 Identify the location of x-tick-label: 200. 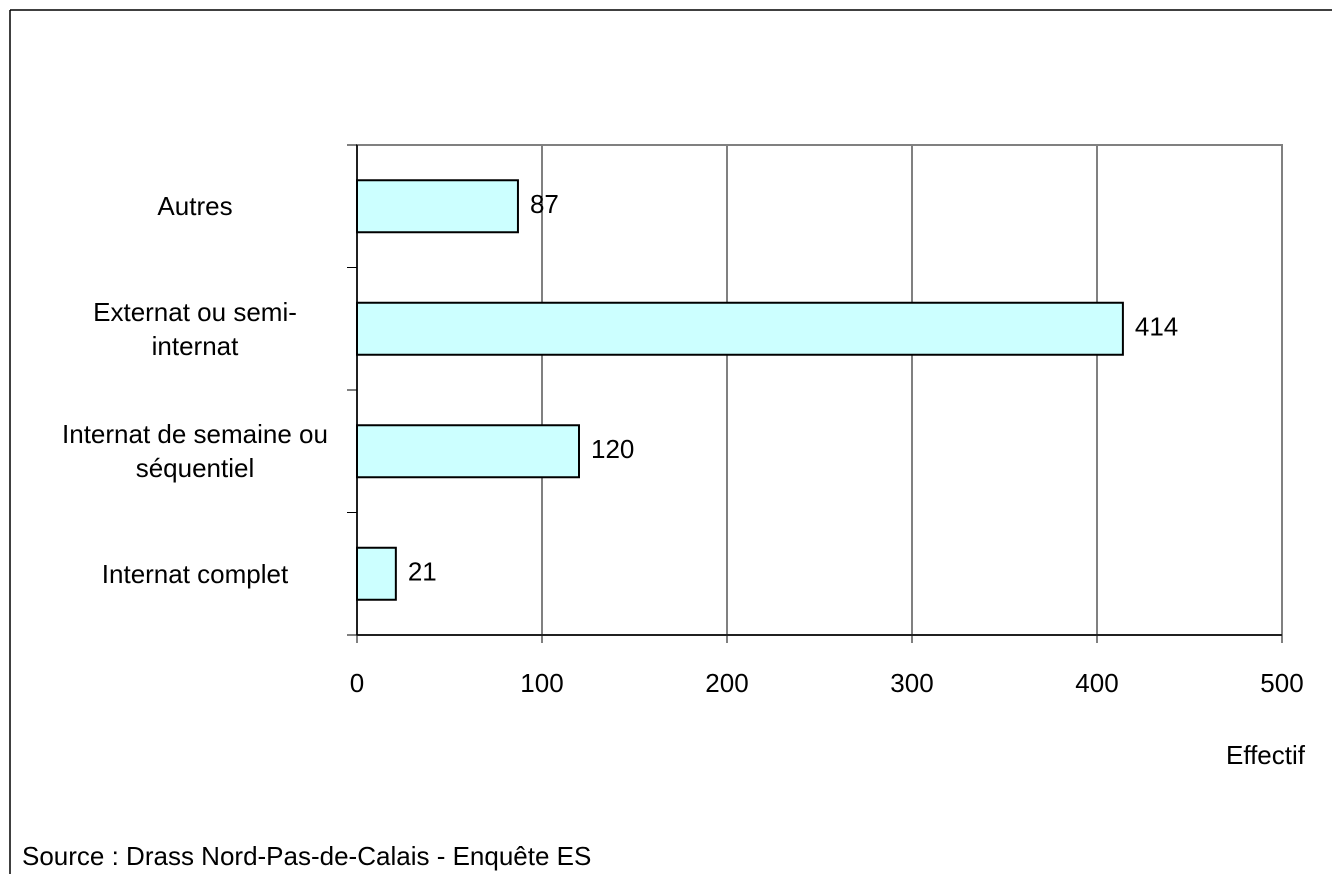
(726, 683).